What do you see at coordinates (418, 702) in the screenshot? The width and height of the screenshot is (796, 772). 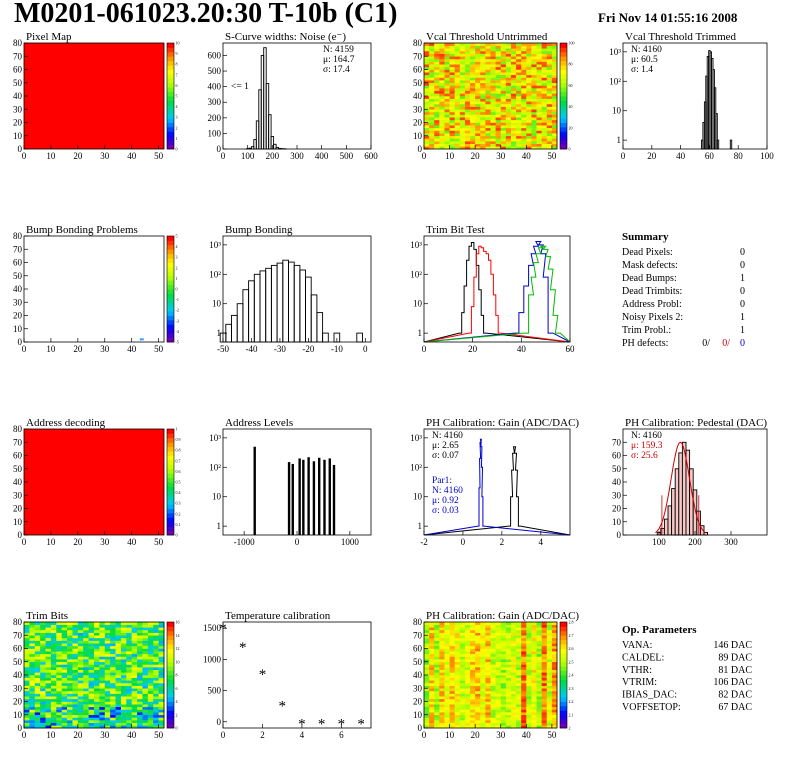 I see `y-tick-label: 20` at bounding box center [418, 702].